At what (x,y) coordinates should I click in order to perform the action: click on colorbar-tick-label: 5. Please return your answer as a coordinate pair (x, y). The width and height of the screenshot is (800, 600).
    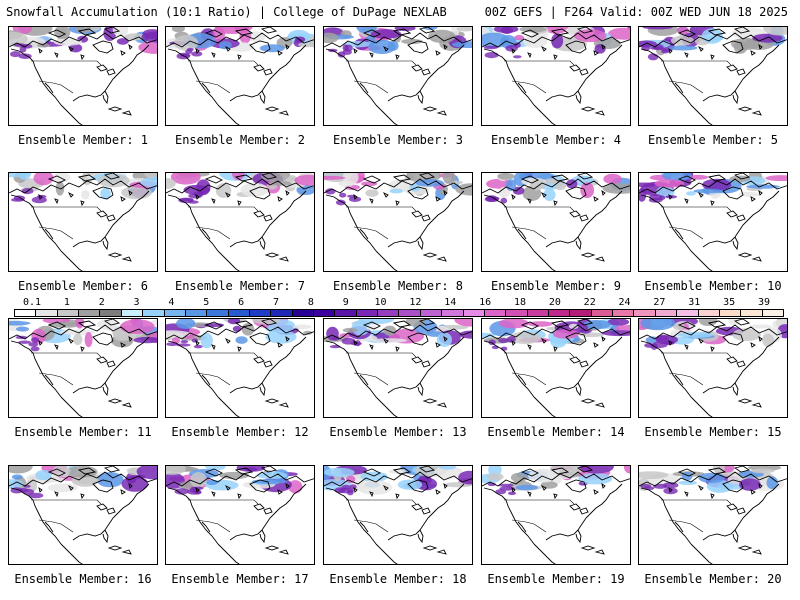
    Looking at the image, I should click on (206, 302).